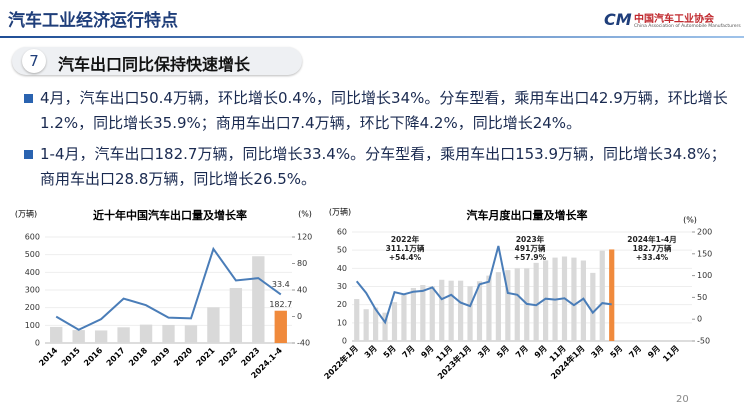  Describe the element at coordinates (302, 290) in the screenshot. I see `y2-tick-label: 40` at that location.